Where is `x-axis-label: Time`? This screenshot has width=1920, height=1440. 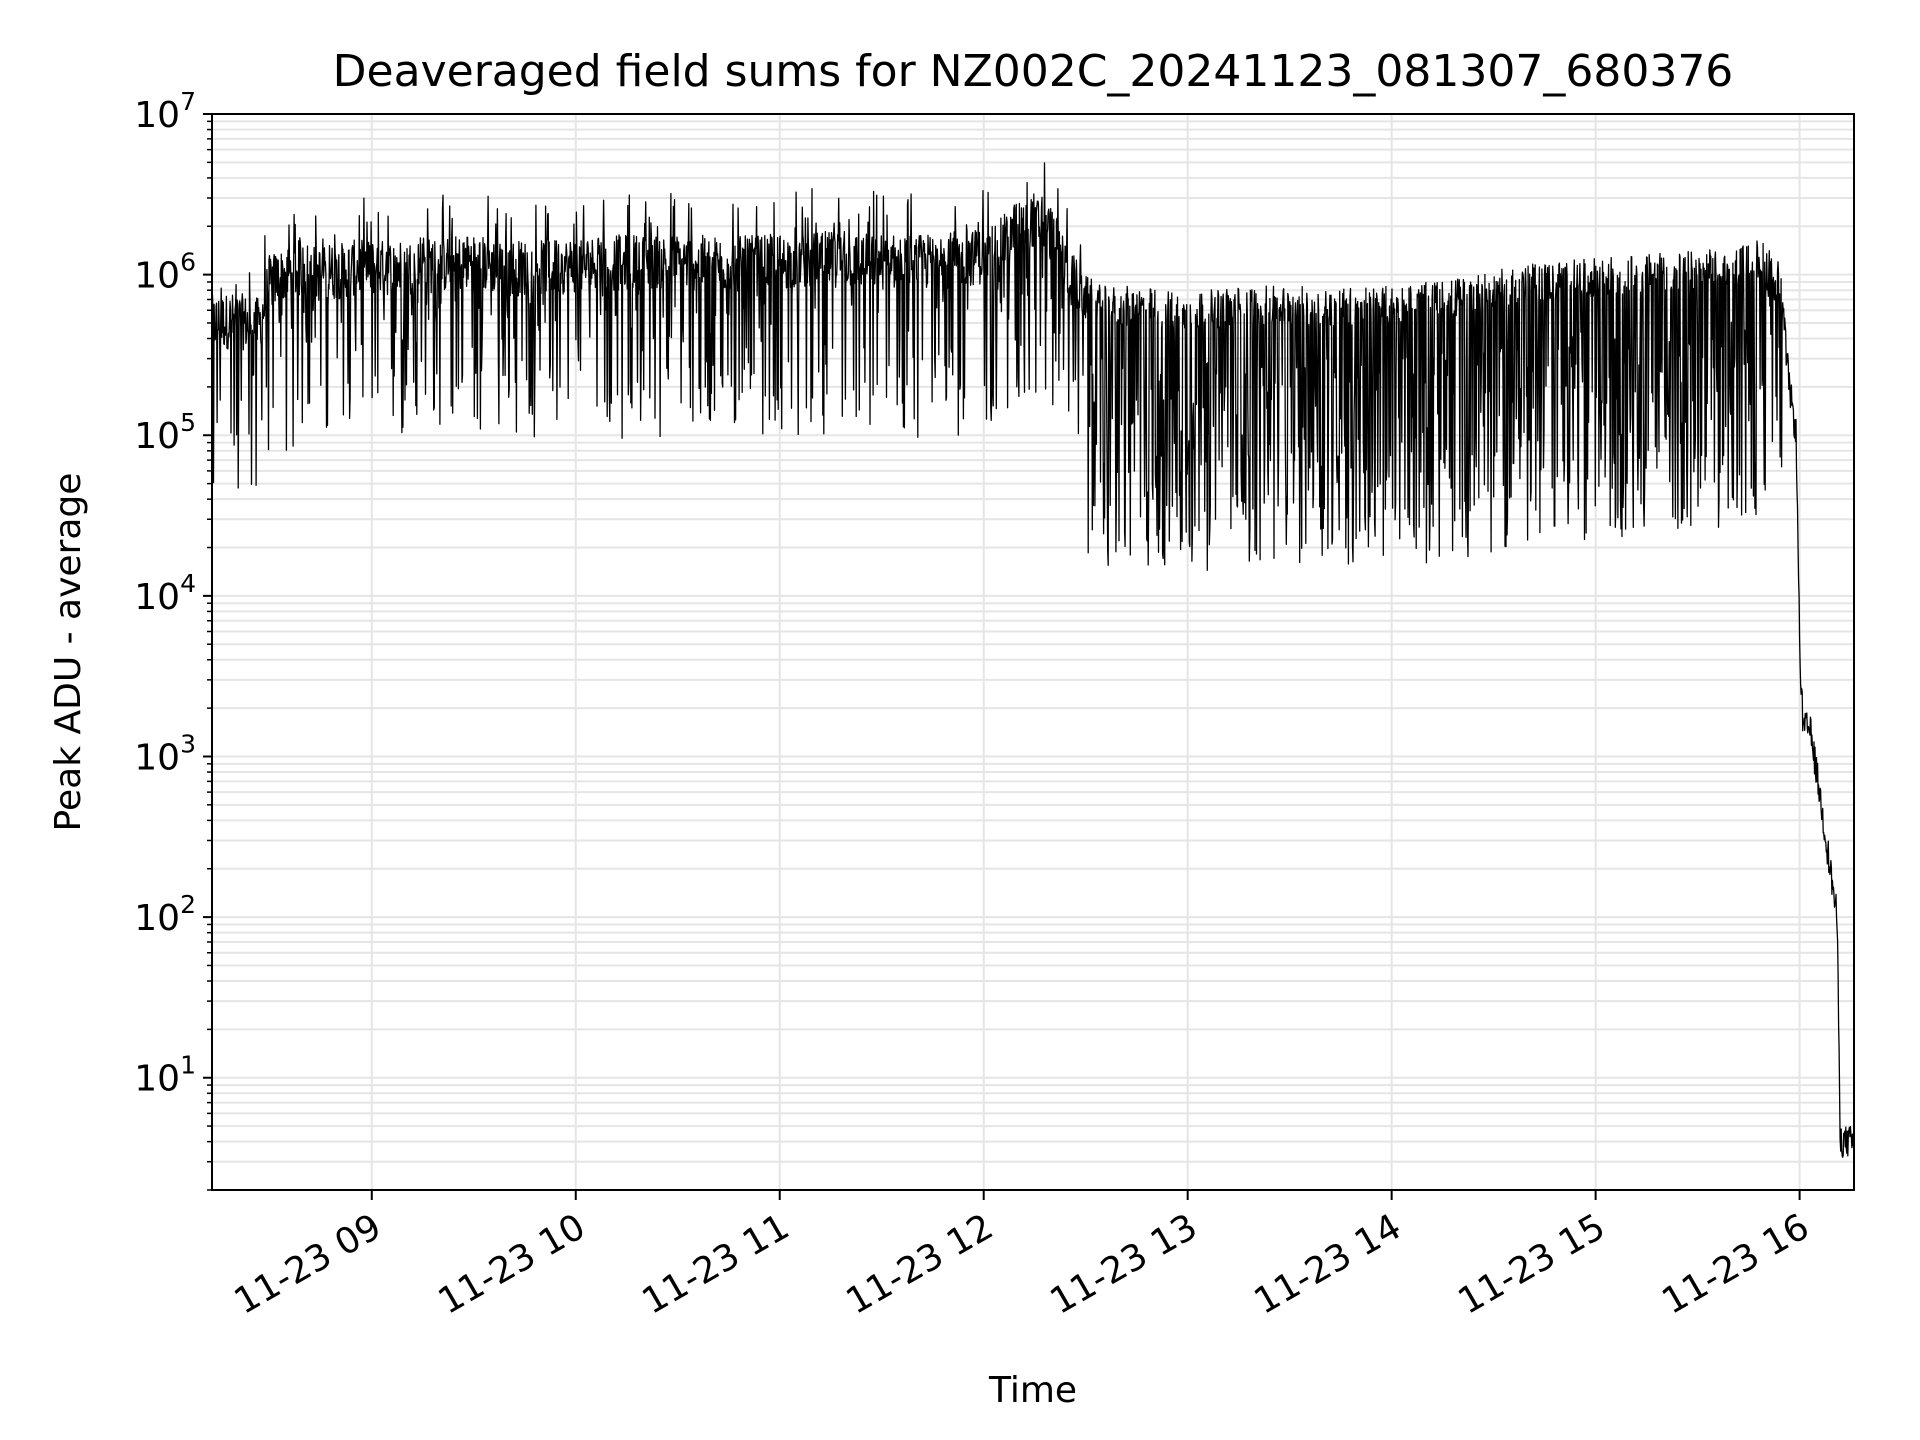 x-axis-label: Time is located at coordinates (1032, 1390).